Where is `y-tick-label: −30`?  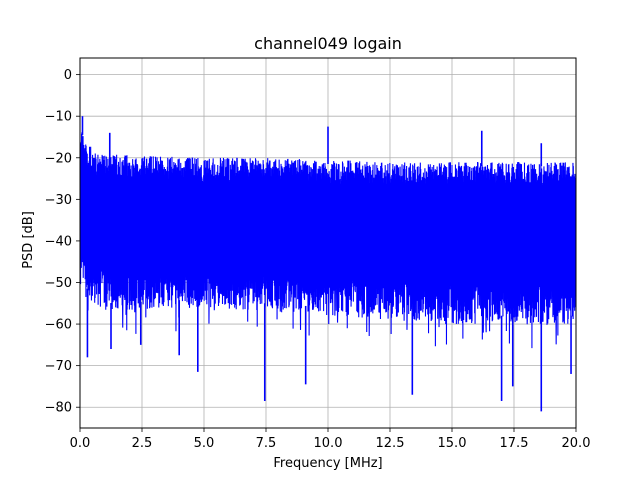 y-tick-label: −30 is located at coordinates (58, 200).